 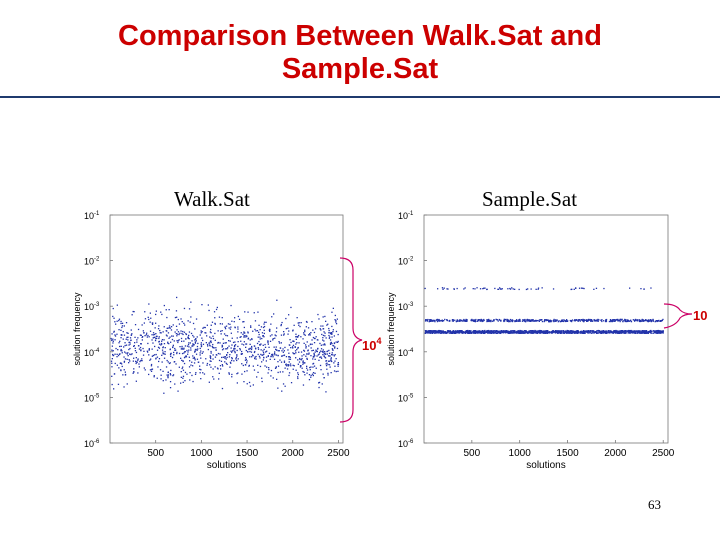 What do you see at coordinates (247, 453) in the screenshot?
I see `walksat-x-tick-label: 1500` at bounding box center [247, 453].